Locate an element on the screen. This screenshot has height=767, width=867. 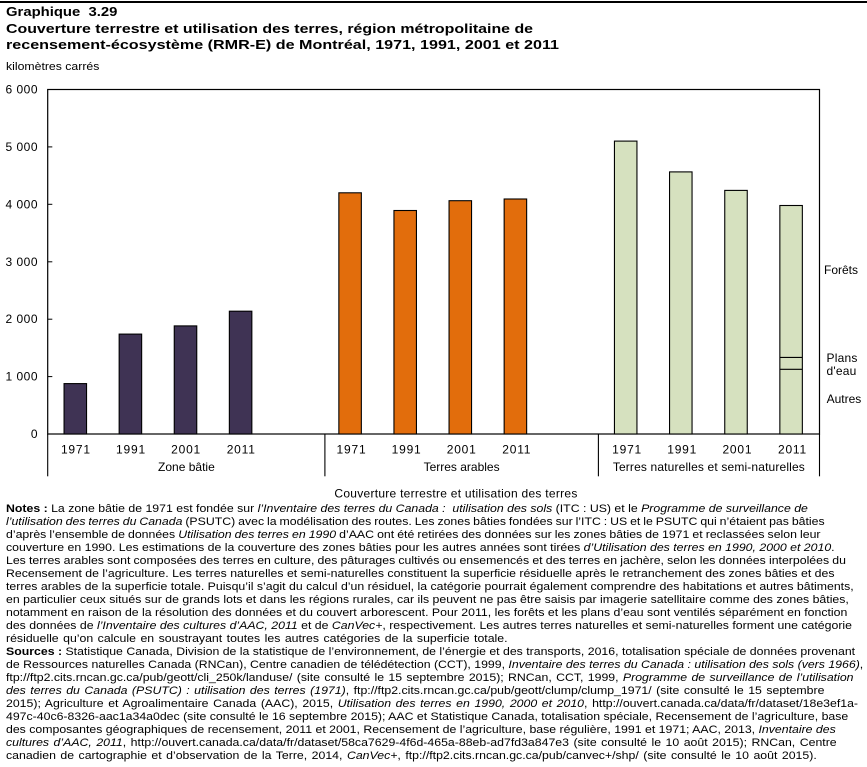
svg-text: 6 000 is located at coordinates (21, 90).